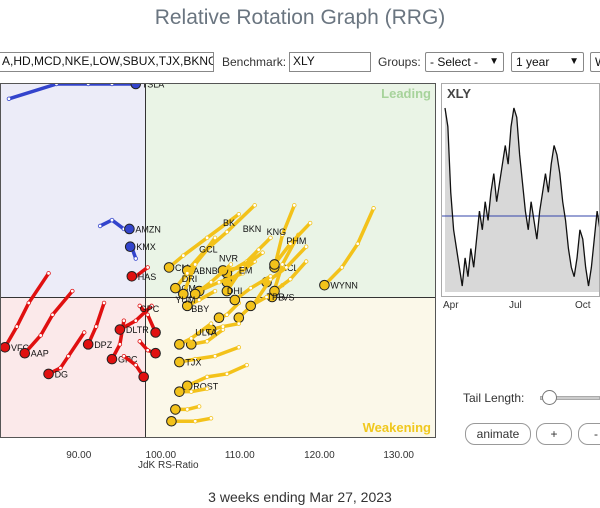  Describe the element at coordinates (40, 354) in the screenshot. I see `label-aap: AAP` at that location.